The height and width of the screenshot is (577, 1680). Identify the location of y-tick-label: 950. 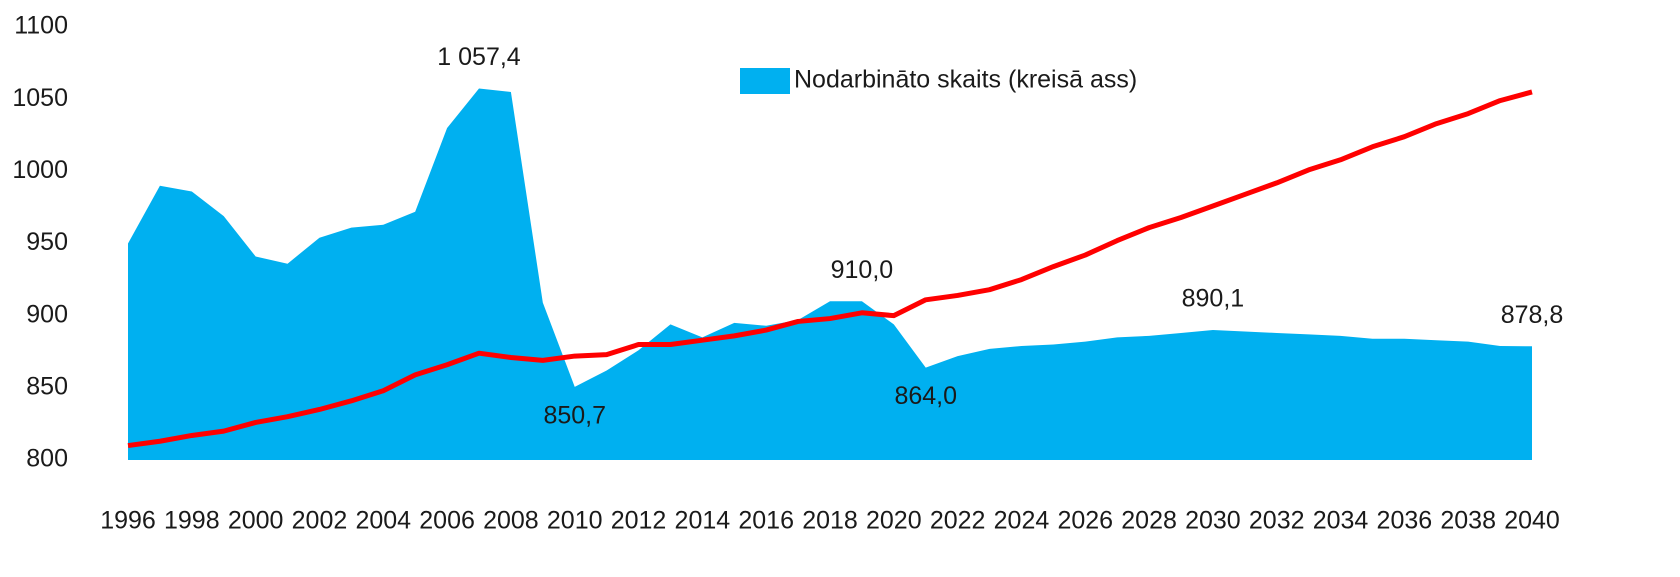
(47, 242).